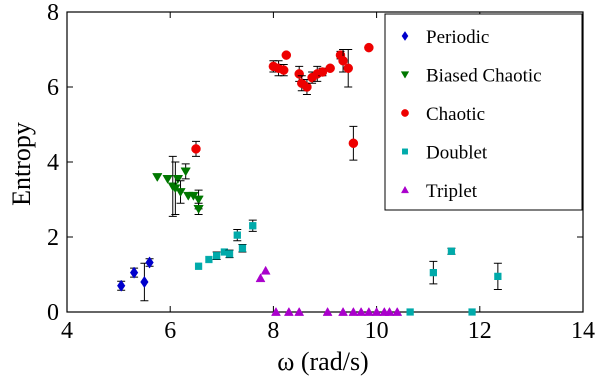  I want to click on x-tick-label: 4, so click(67, 331).